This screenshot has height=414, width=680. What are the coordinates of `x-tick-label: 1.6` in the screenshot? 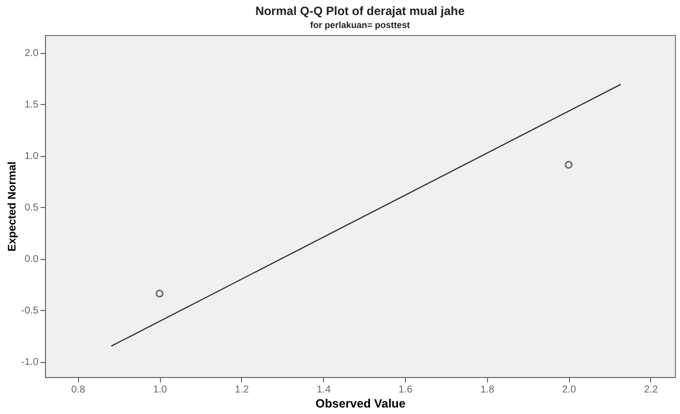 It's located at (405, 390).